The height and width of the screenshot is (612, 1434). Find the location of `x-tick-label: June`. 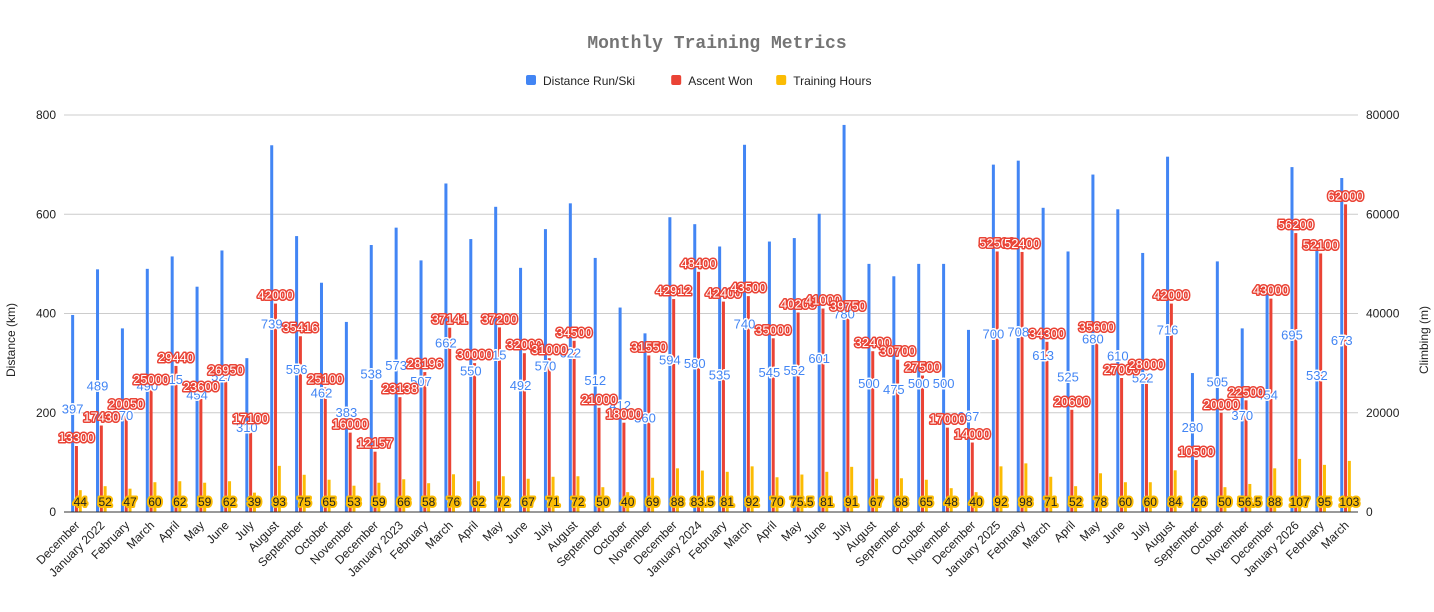

x-tick-label: June is located at coordinates (218, 532).